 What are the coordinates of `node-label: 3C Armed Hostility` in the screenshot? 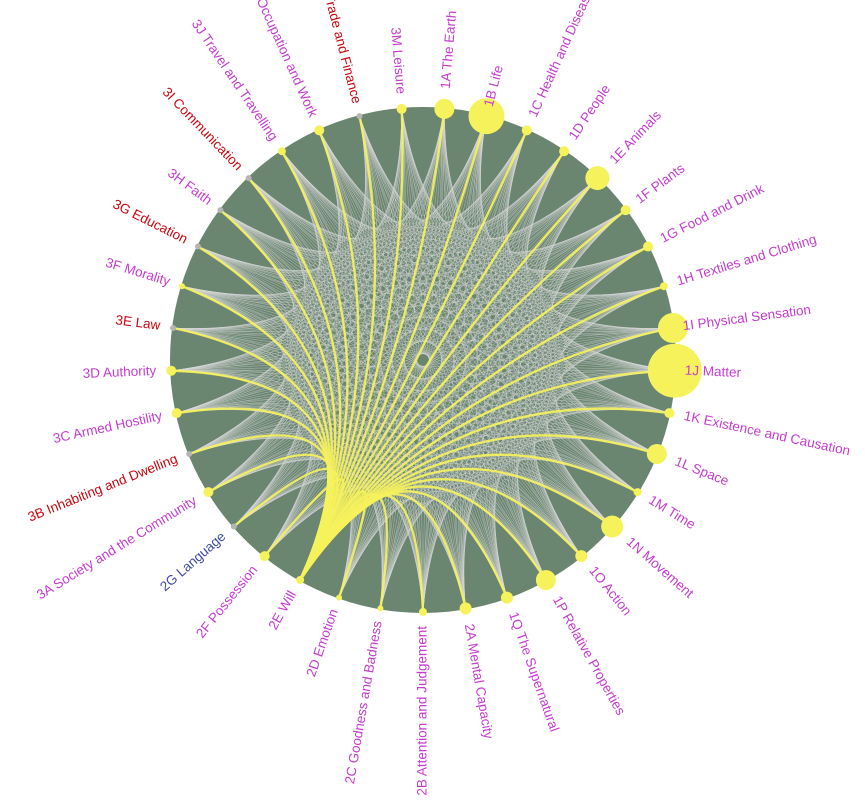 It's located at (108, 427).